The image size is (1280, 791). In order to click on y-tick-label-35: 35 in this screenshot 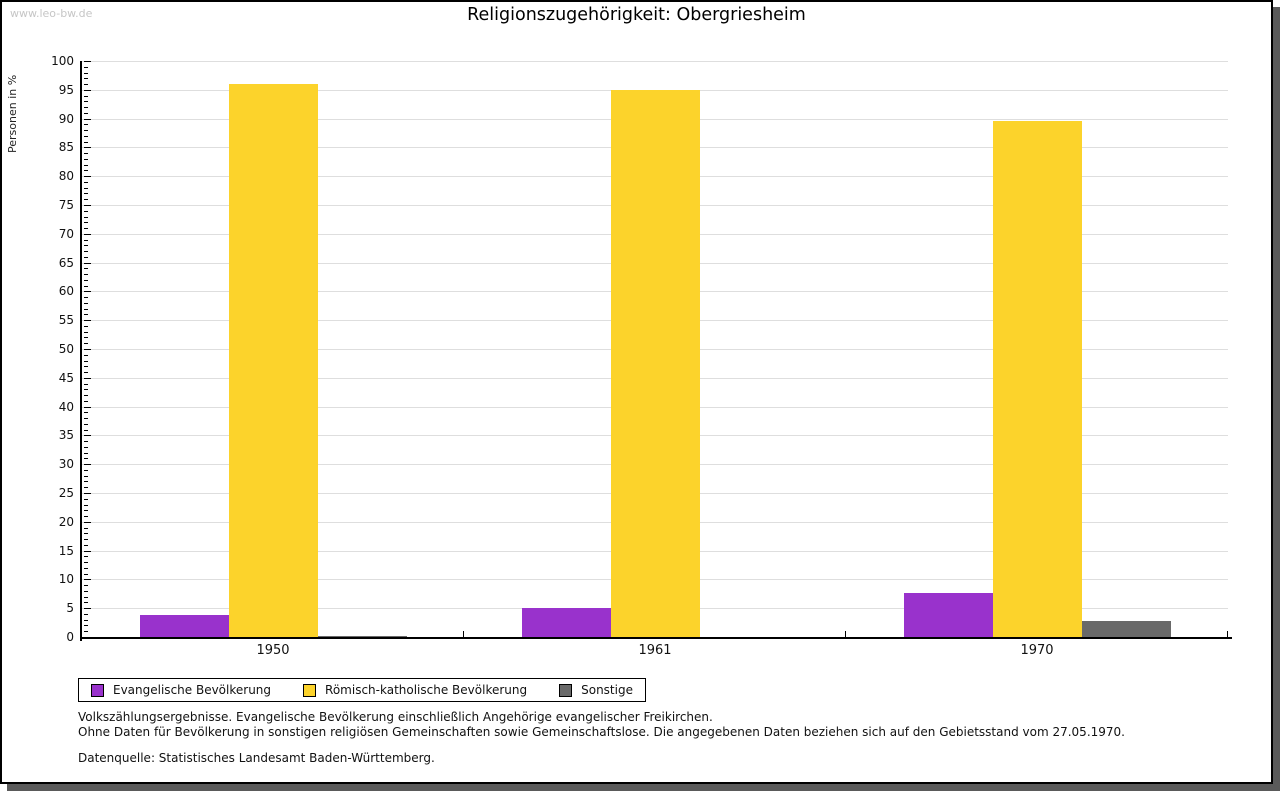, I will do `click(66, 435)`.